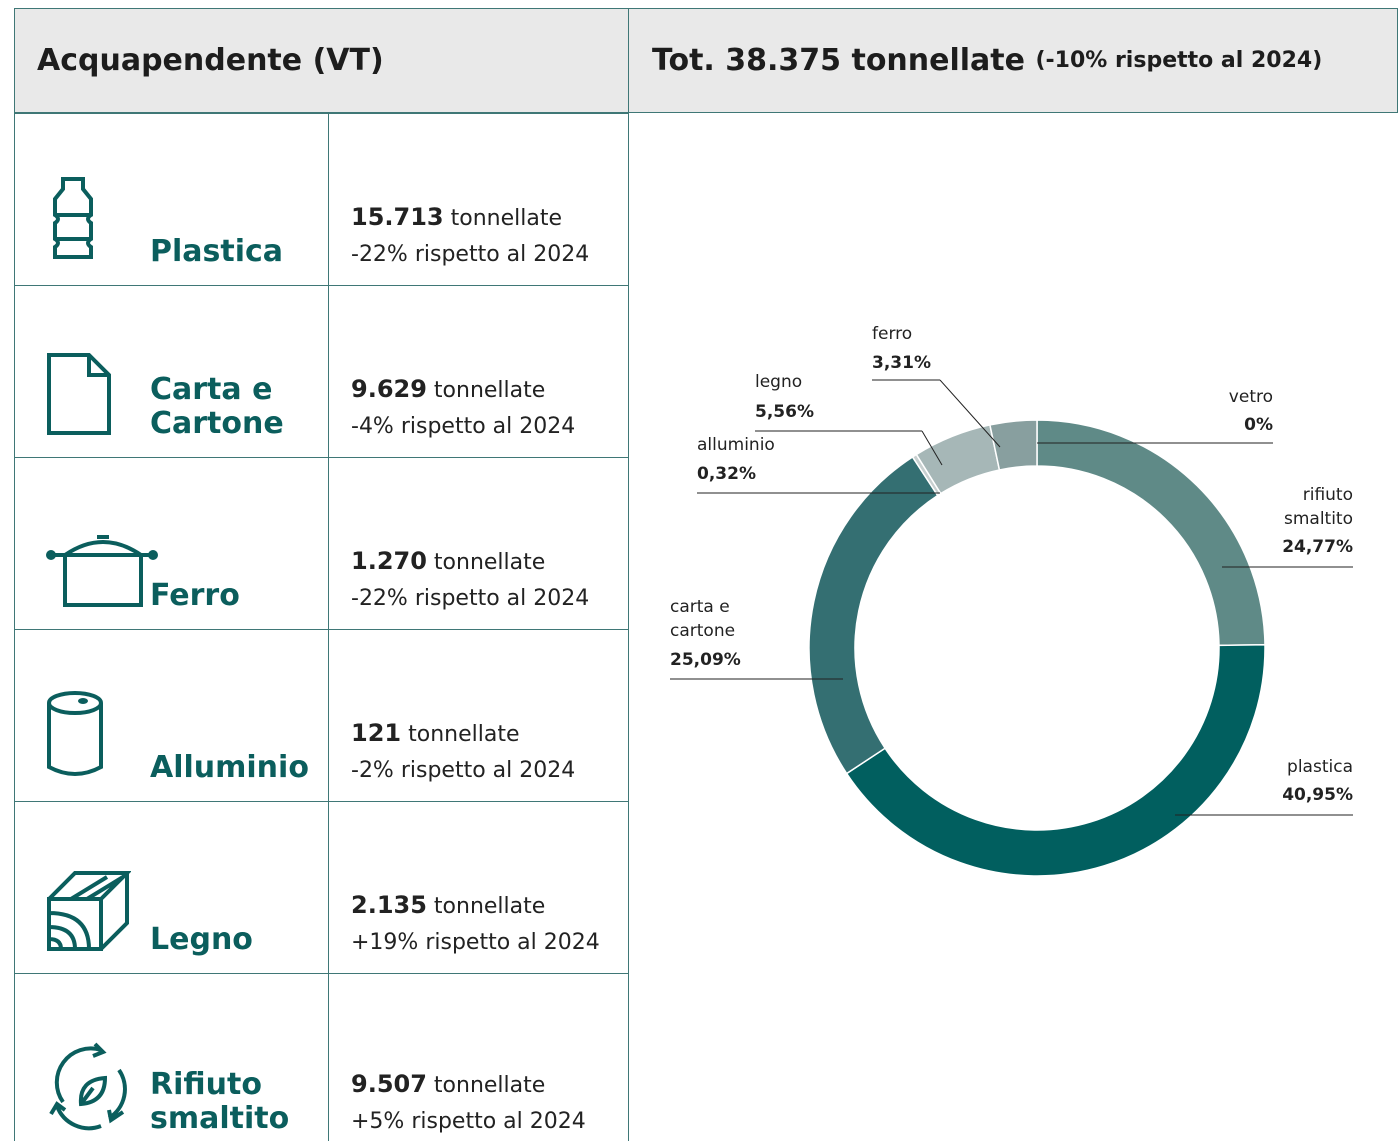 This screenshot has width=1398, height=1141. I want to click on amount: 121 tonnellate -2% rispetto al 2024, so click(463, 752).